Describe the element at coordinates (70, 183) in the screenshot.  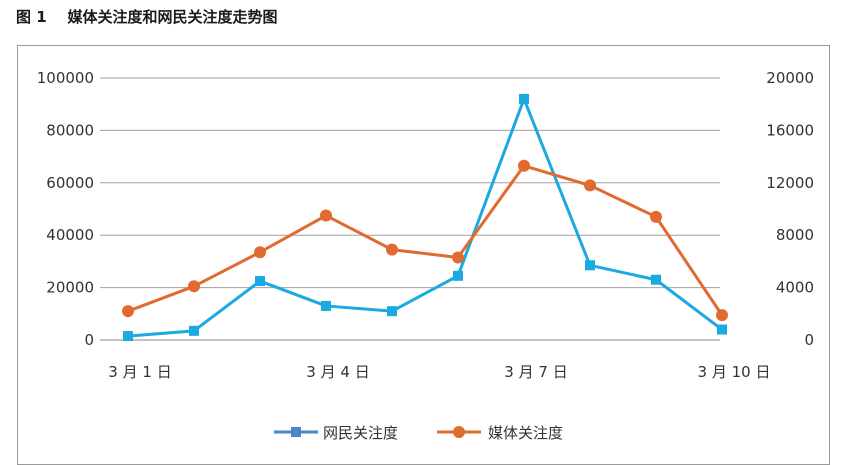
I see `y-left-tick-label: 60000` at that location.